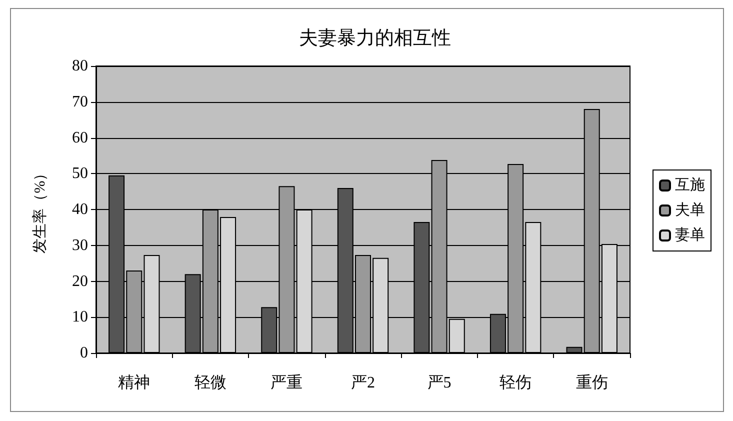  I want to click on x-tick-label: 严重, so click(286, 383).